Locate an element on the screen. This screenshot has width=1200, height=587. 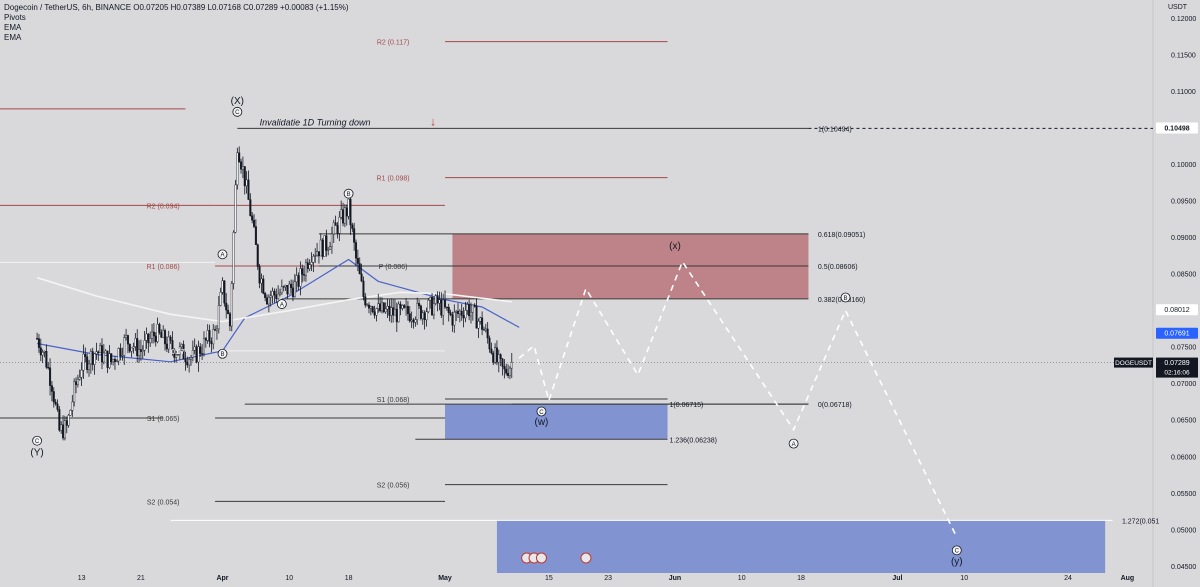
fib-level-label: 0.618(0.09051) is located at coordinates (841, 235).